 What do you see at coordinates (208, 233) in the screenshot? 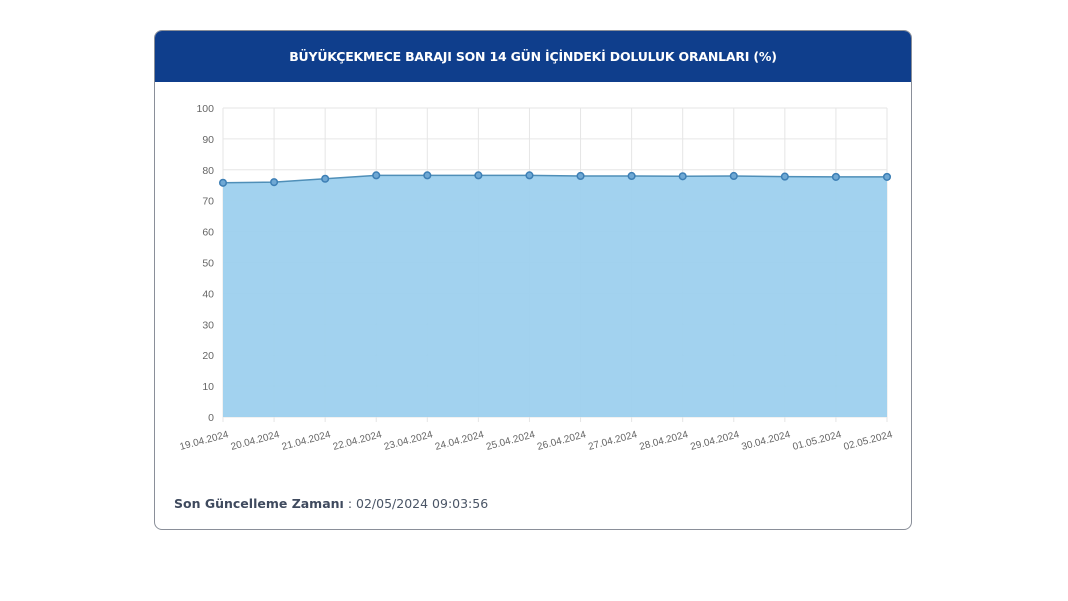
I see `y-tick-label: 60` at bounding box center [208, 233].